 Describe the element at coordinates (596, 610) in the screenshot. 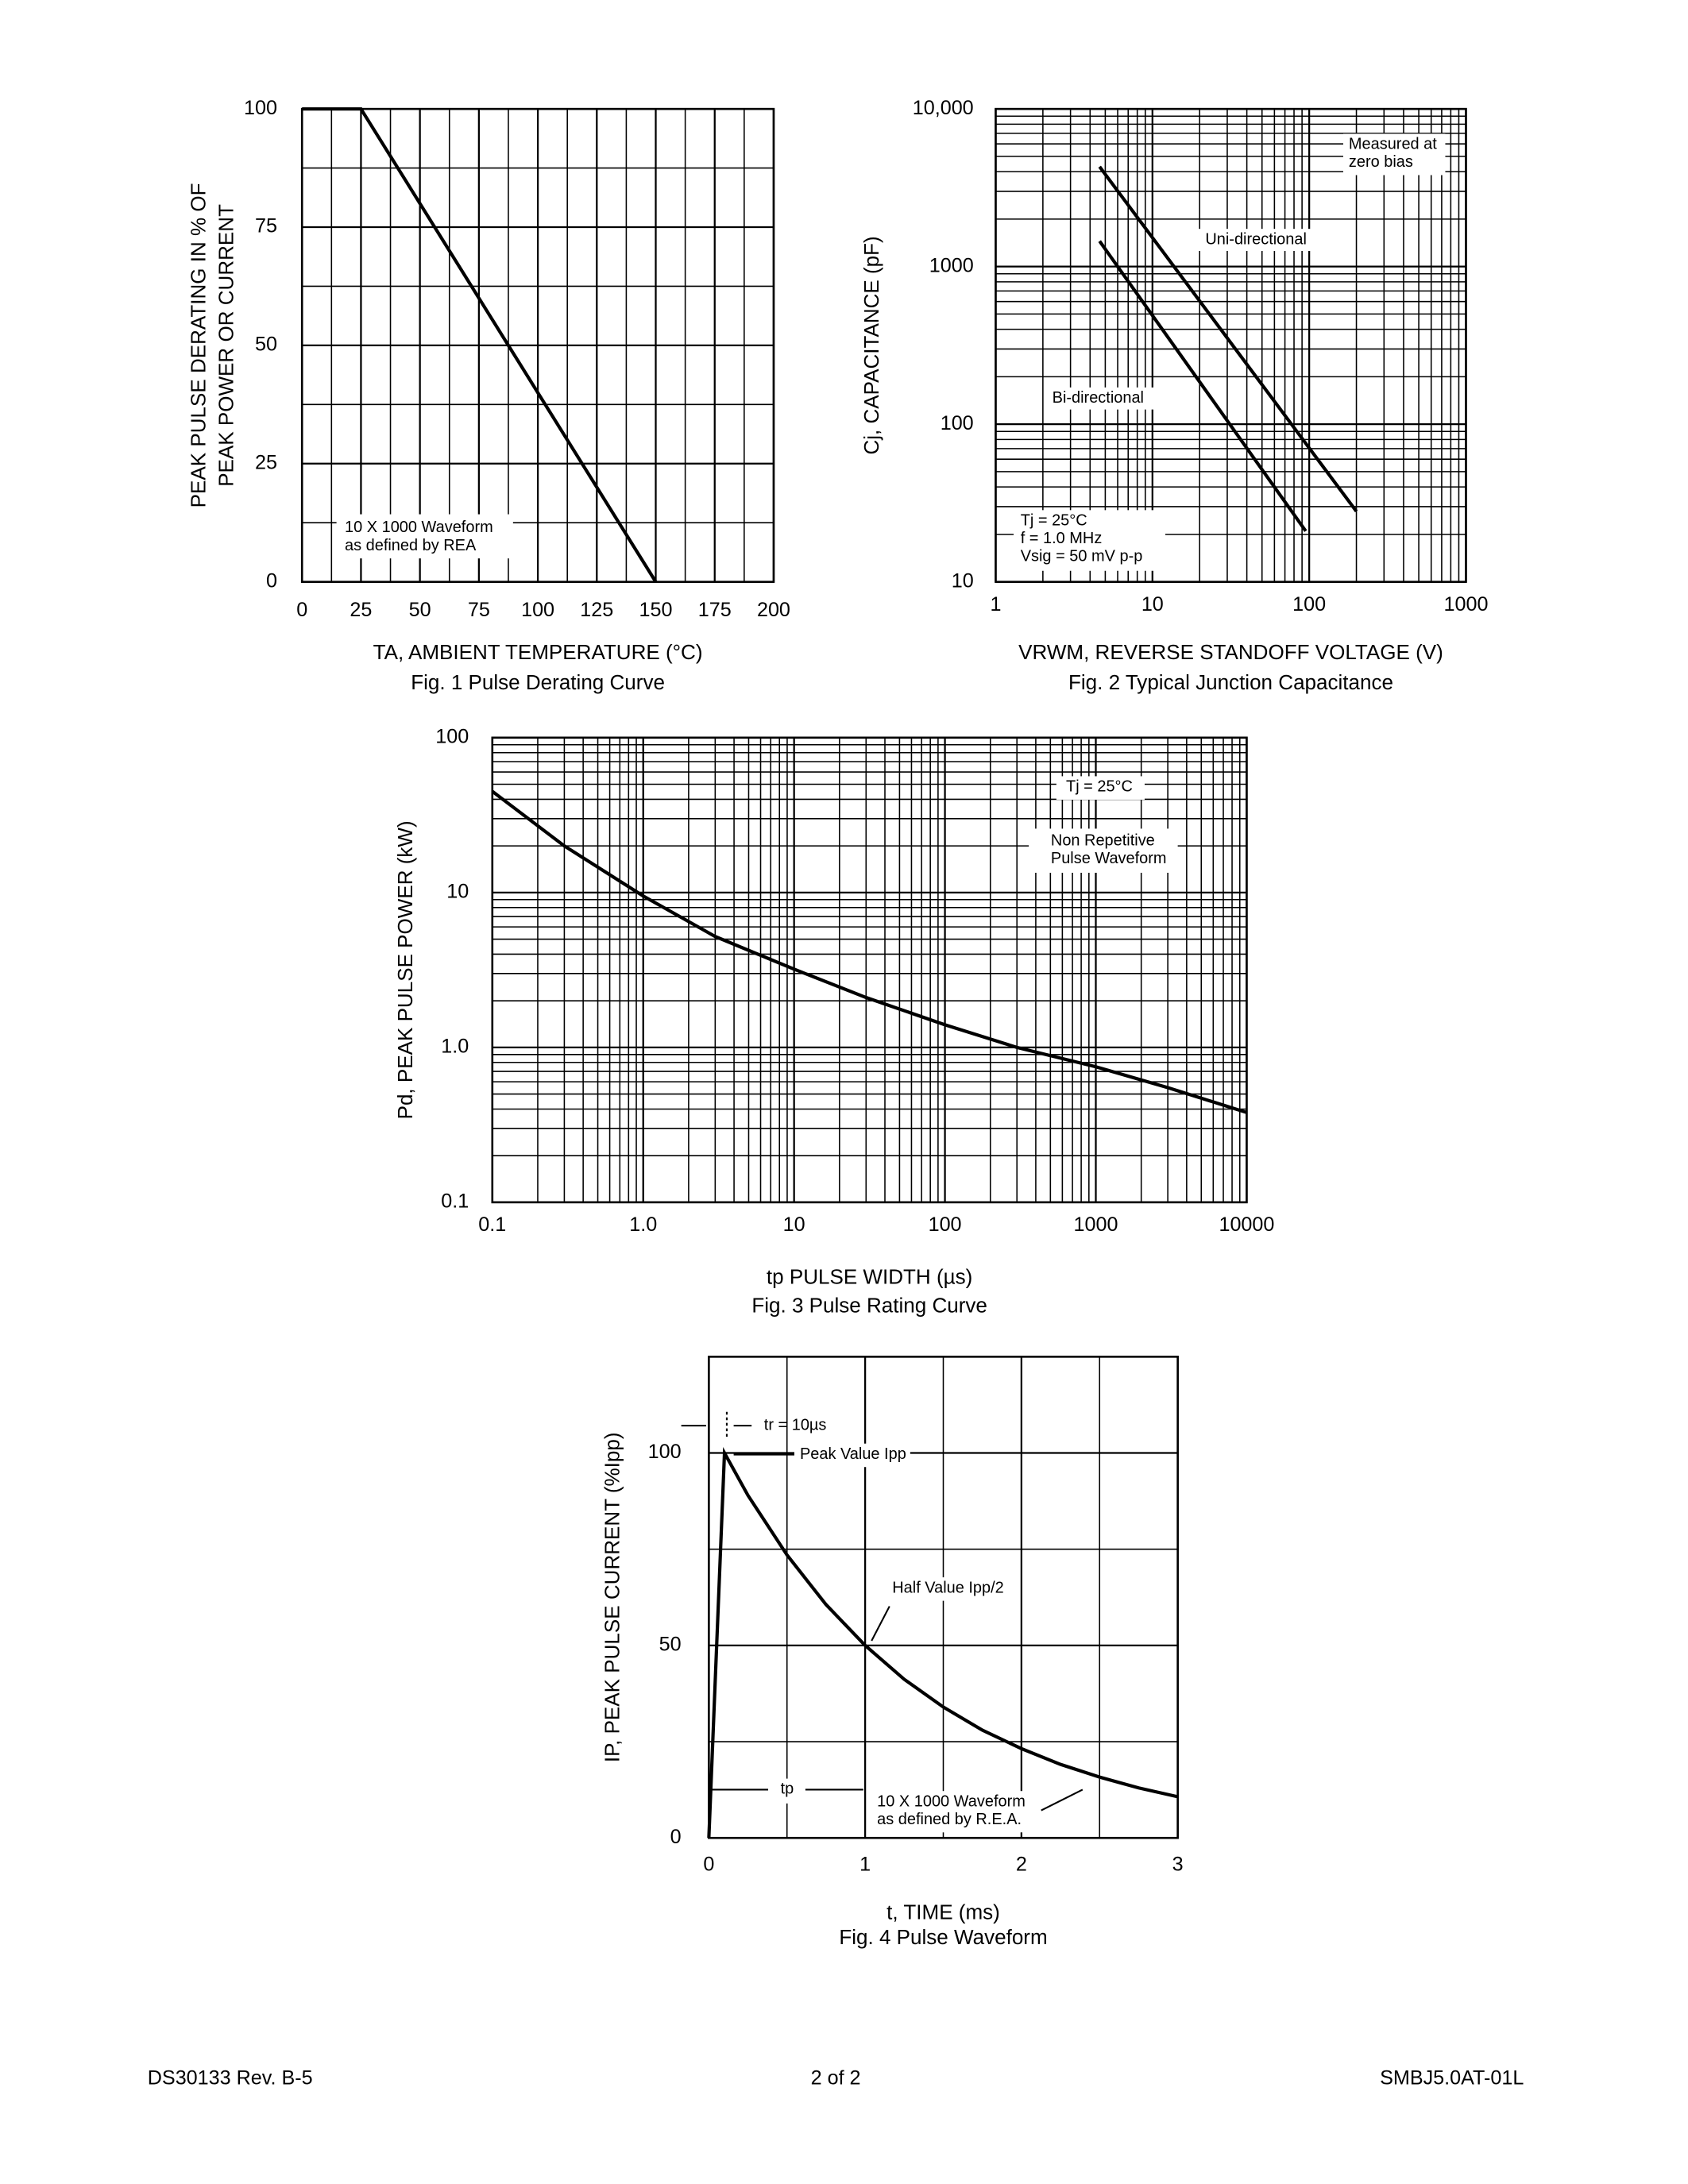

I see `x-tick-label: 125` at that location.